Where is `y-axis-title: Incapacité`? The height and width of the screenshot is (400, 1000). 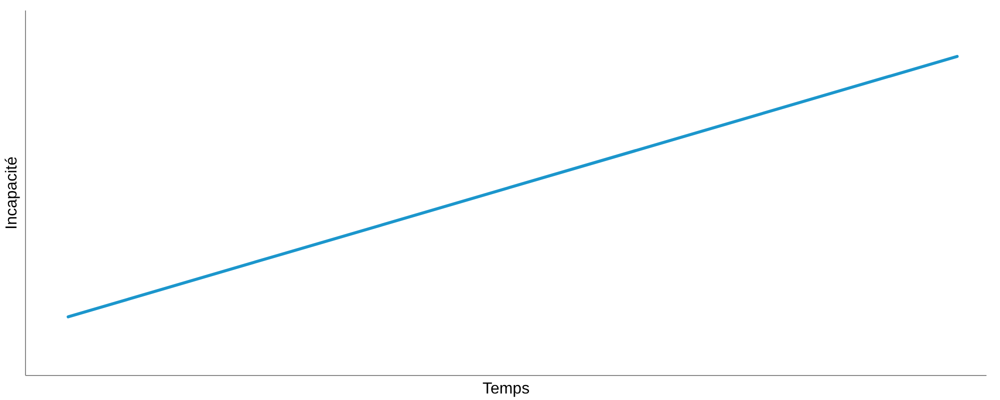 y-axis-title: Incapacité is located at coordinates (12, 193).